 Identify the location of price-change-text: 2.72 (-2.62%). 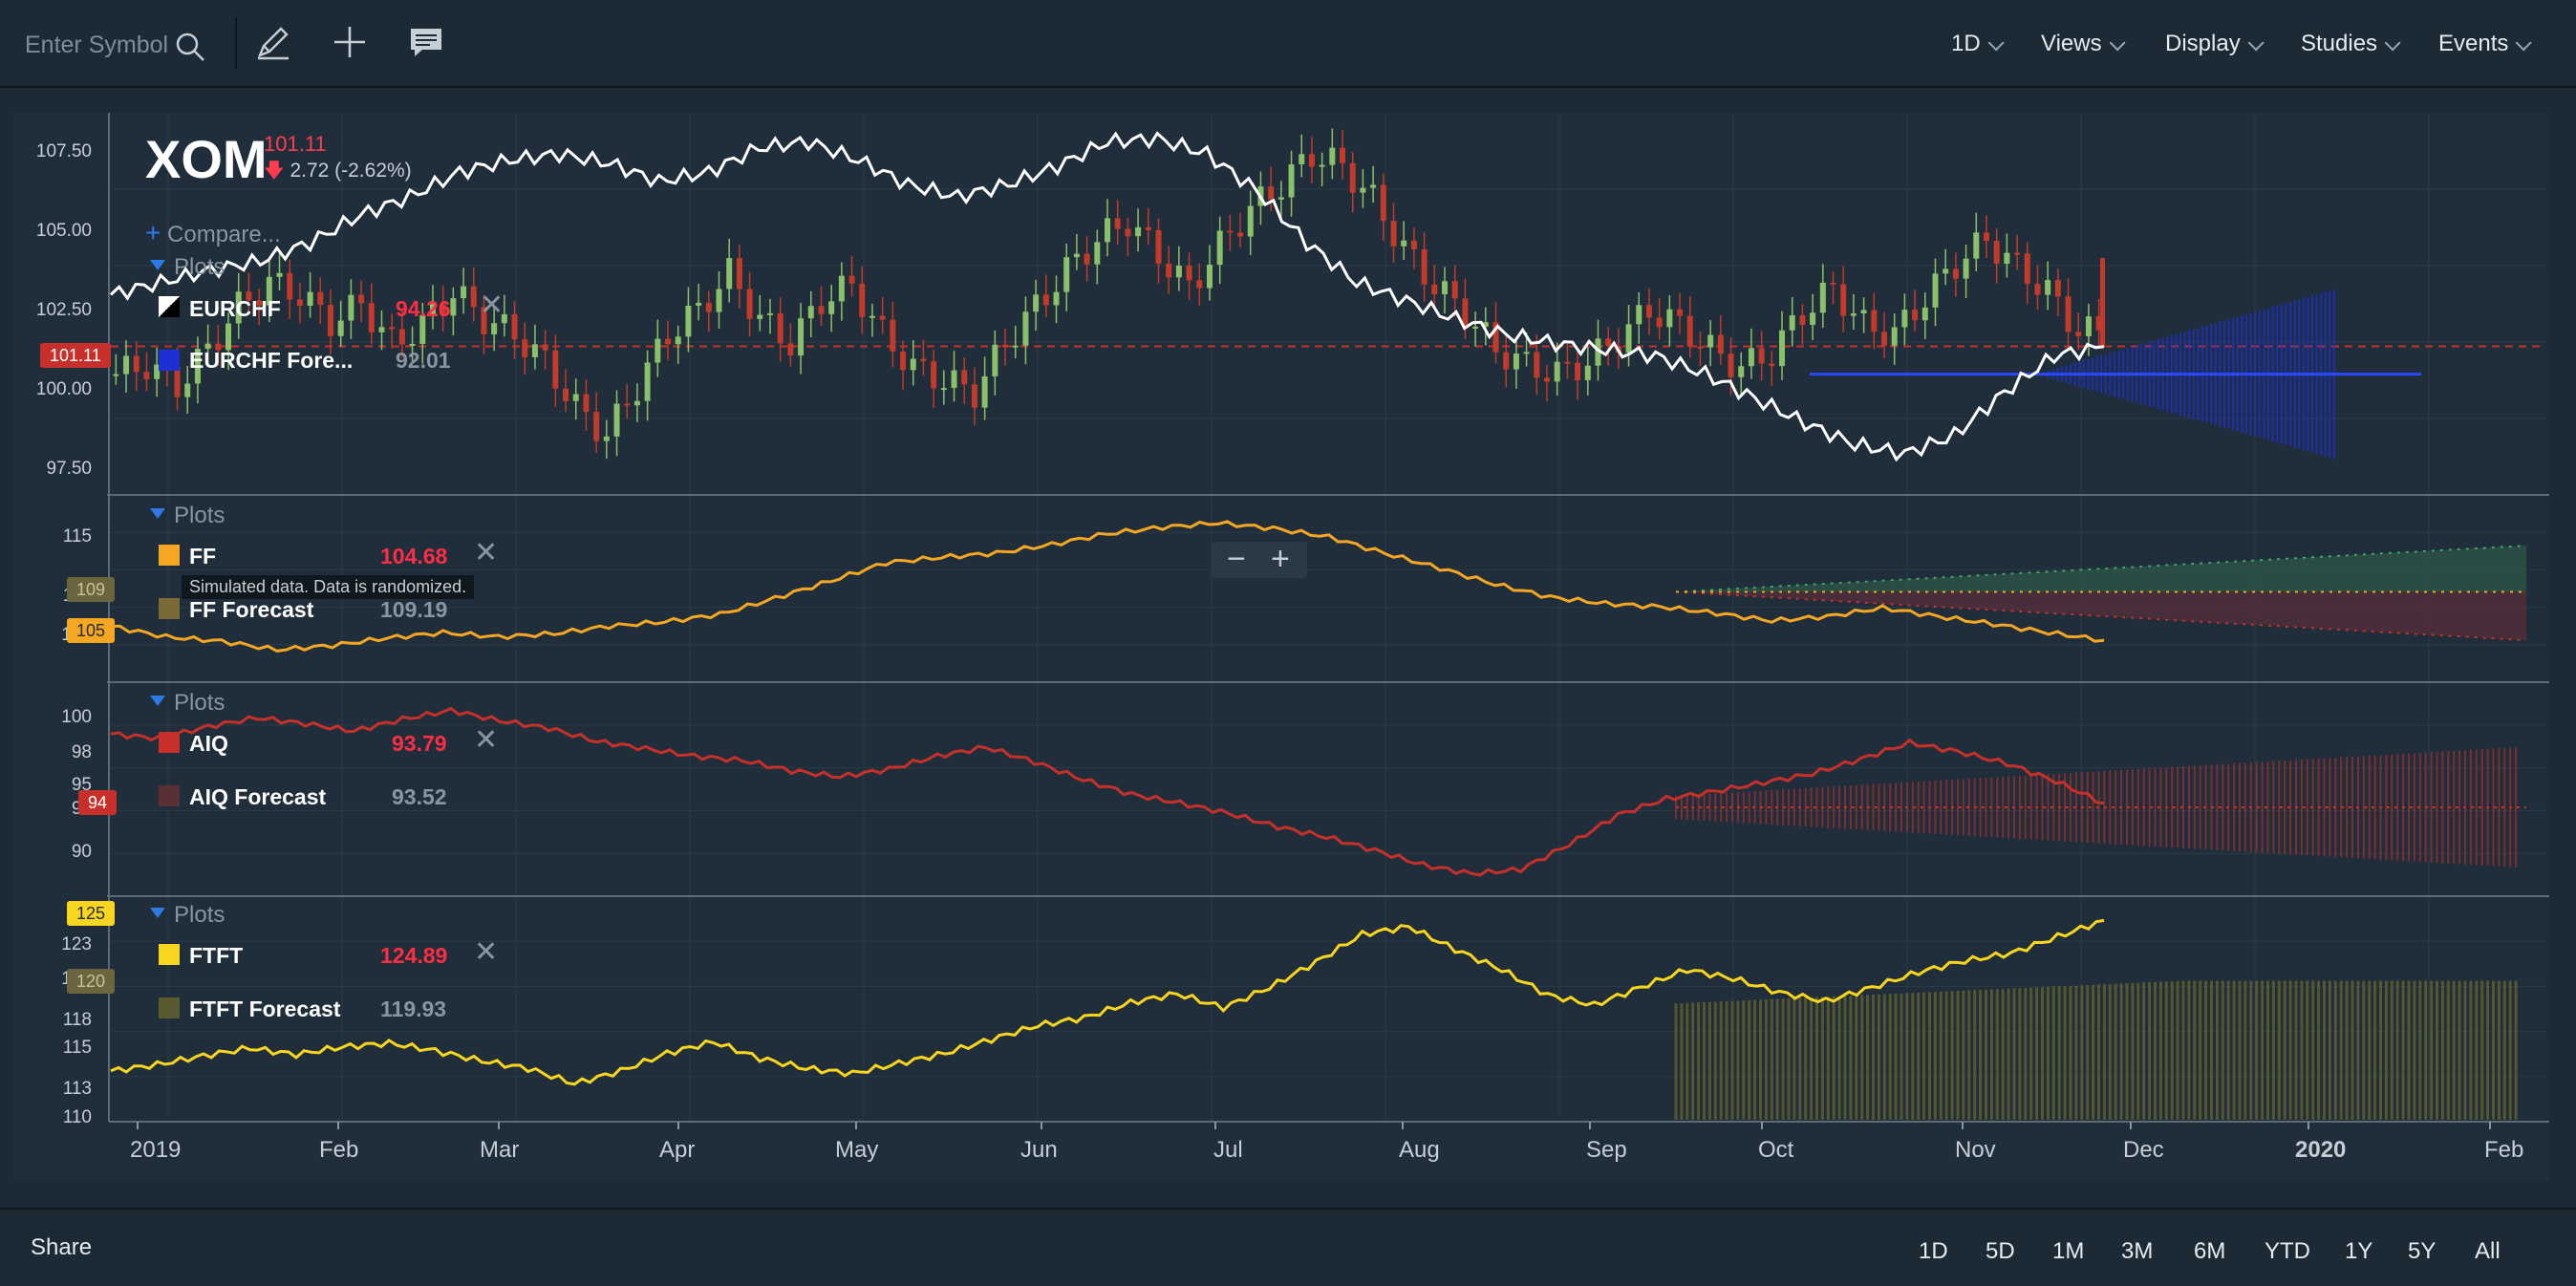
(351, 171).